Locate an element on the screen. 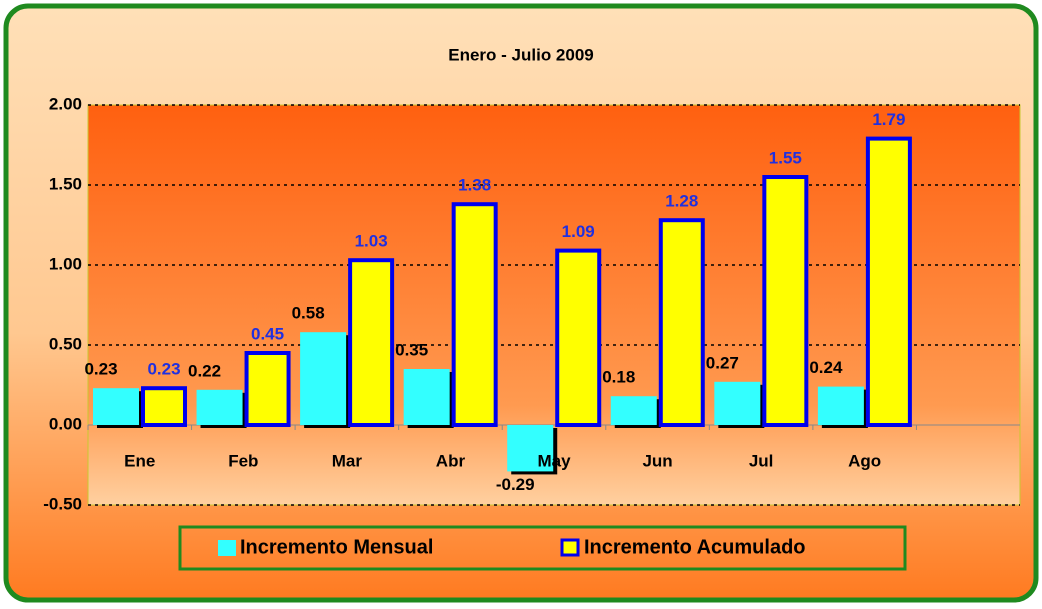 This screenshot has height=609, width=1042. x-tick-label: Mar is located at coordinates (347, 460).